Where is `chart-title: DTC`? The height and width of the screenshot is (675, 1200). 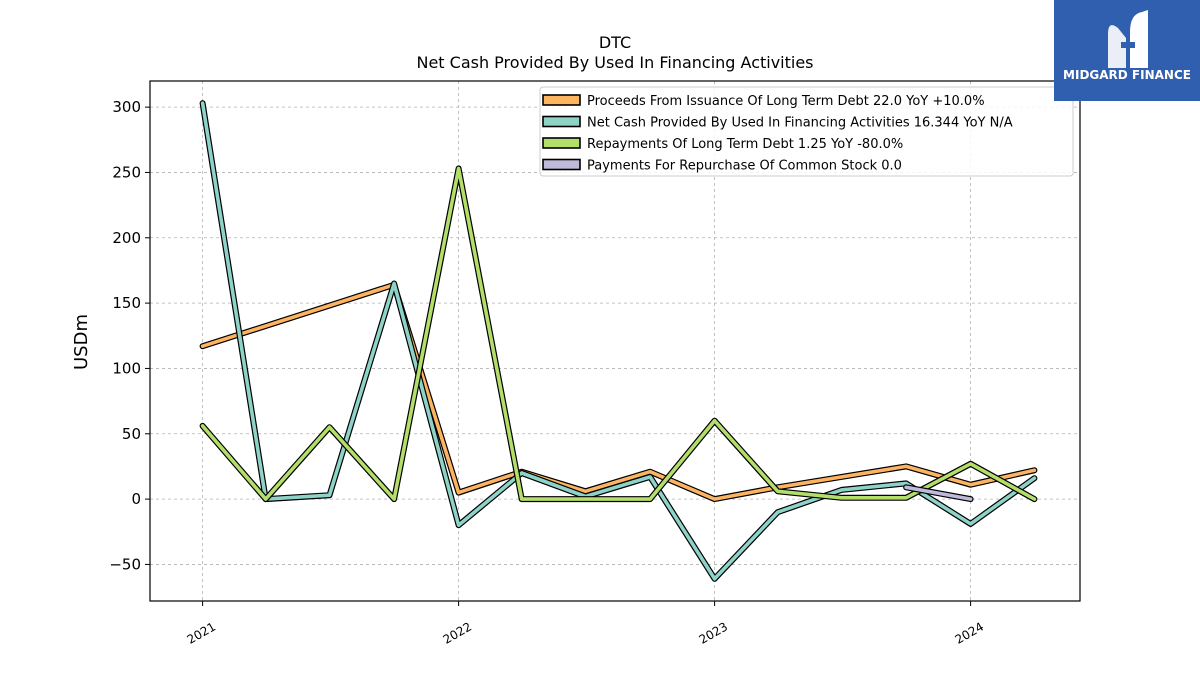 chart-title: DTC is located at coordinates (615, 42).